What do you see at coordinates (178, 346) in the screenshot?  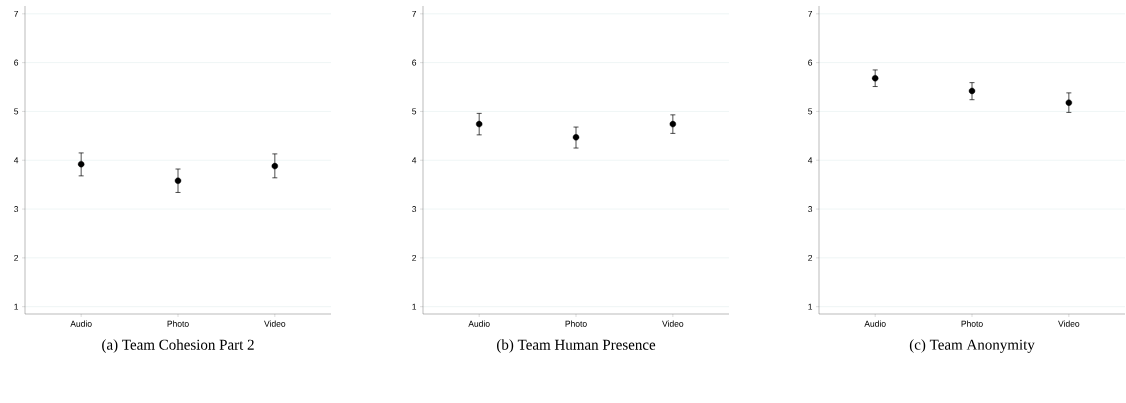 I see `text: (a) Team Cohesion Part 2` at bounding box center [178, 346].